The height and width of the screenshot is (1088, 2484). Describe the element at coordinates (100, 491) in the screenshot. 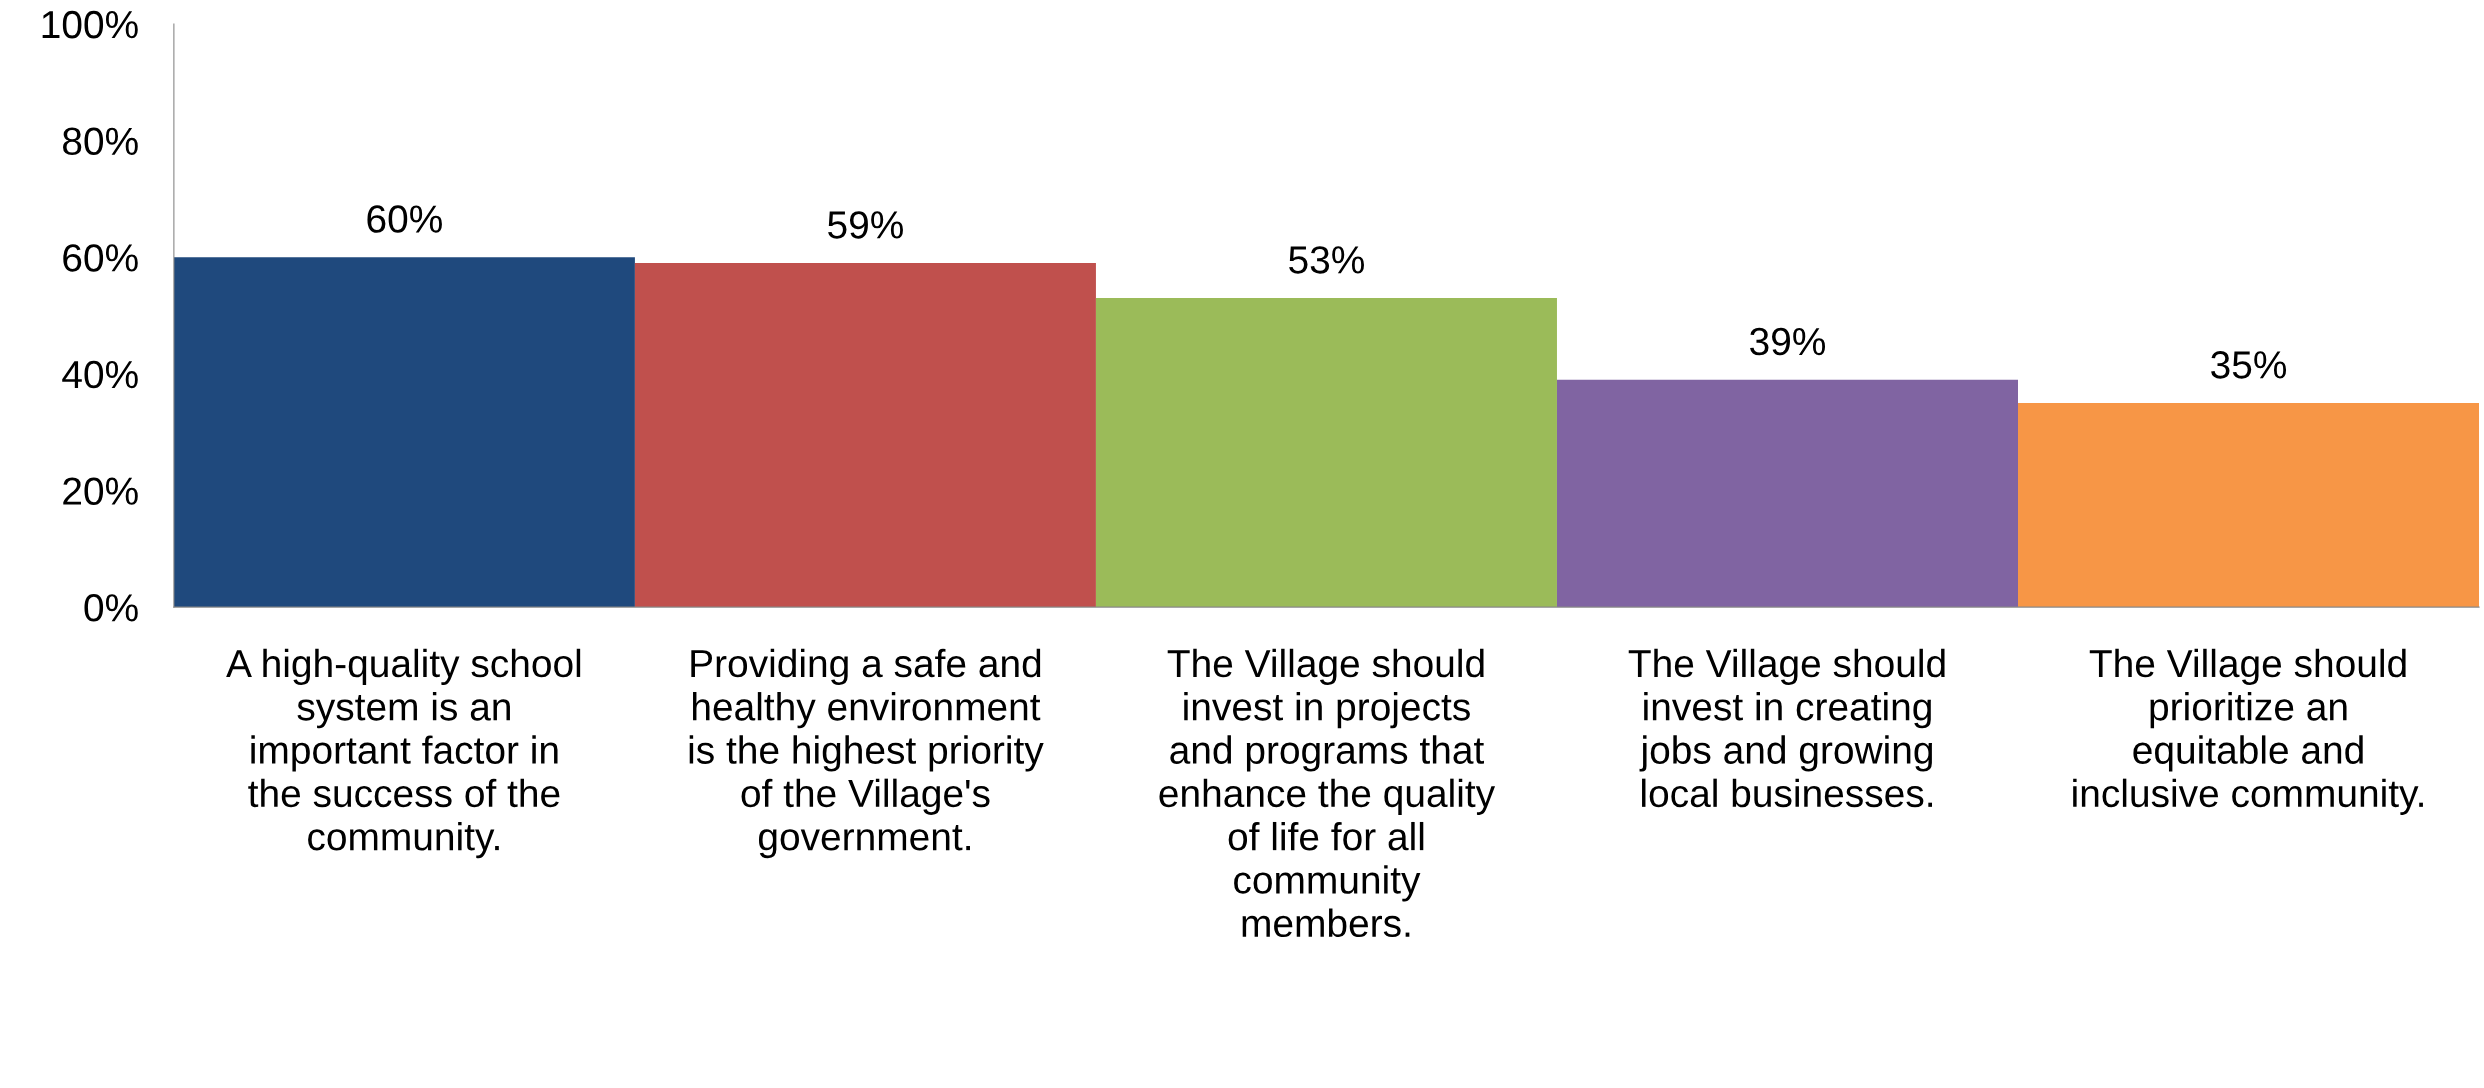

I see `y-tick-label: 20%` at that location.